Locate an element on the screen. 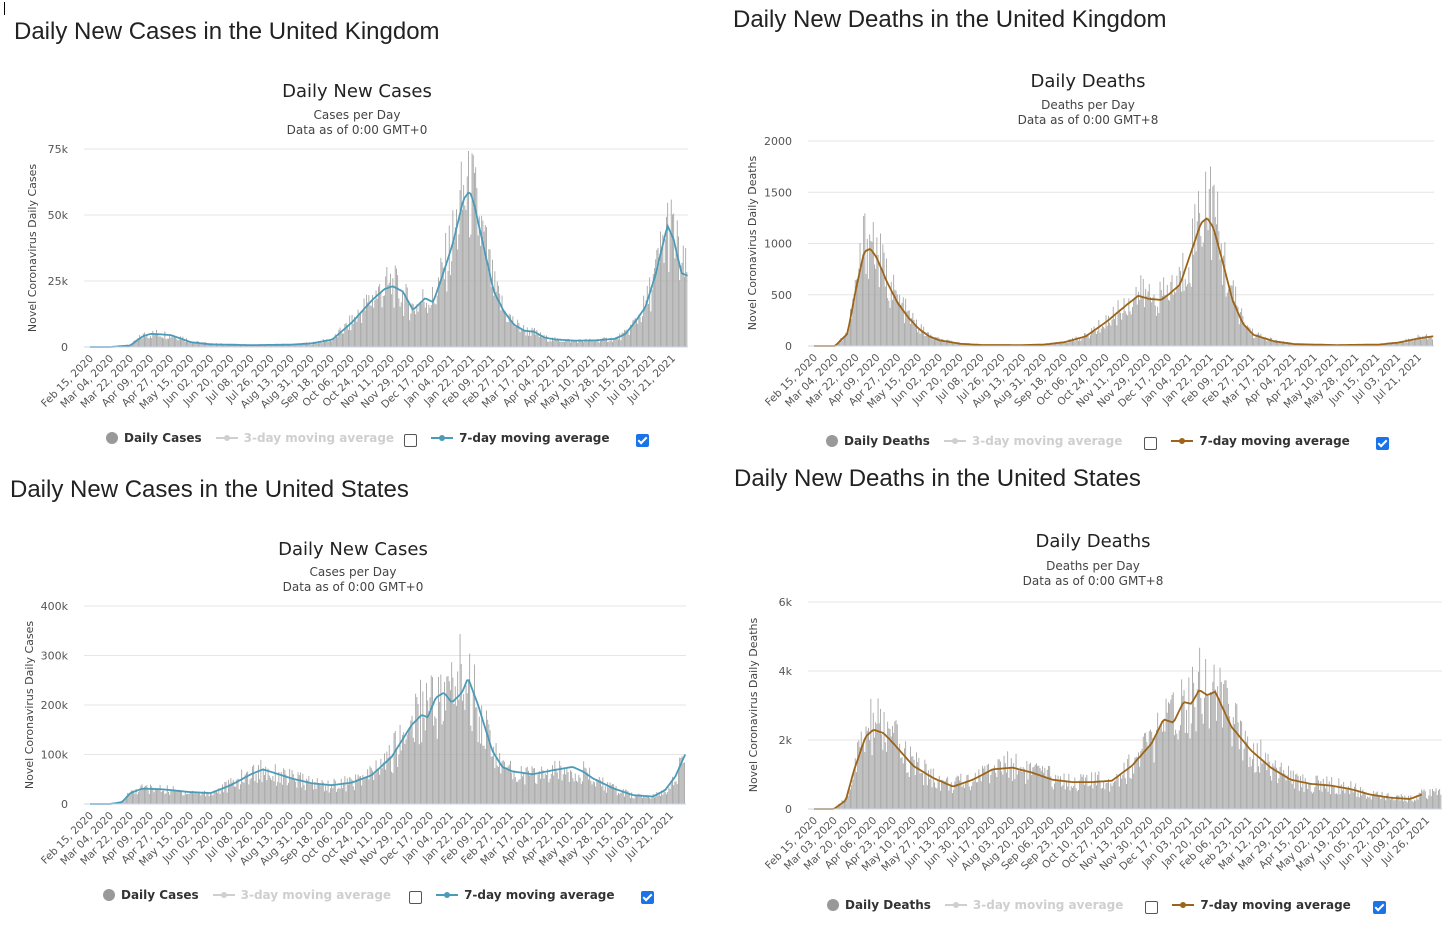  y-tick-label: 0 is located at coordinates (64, 804).